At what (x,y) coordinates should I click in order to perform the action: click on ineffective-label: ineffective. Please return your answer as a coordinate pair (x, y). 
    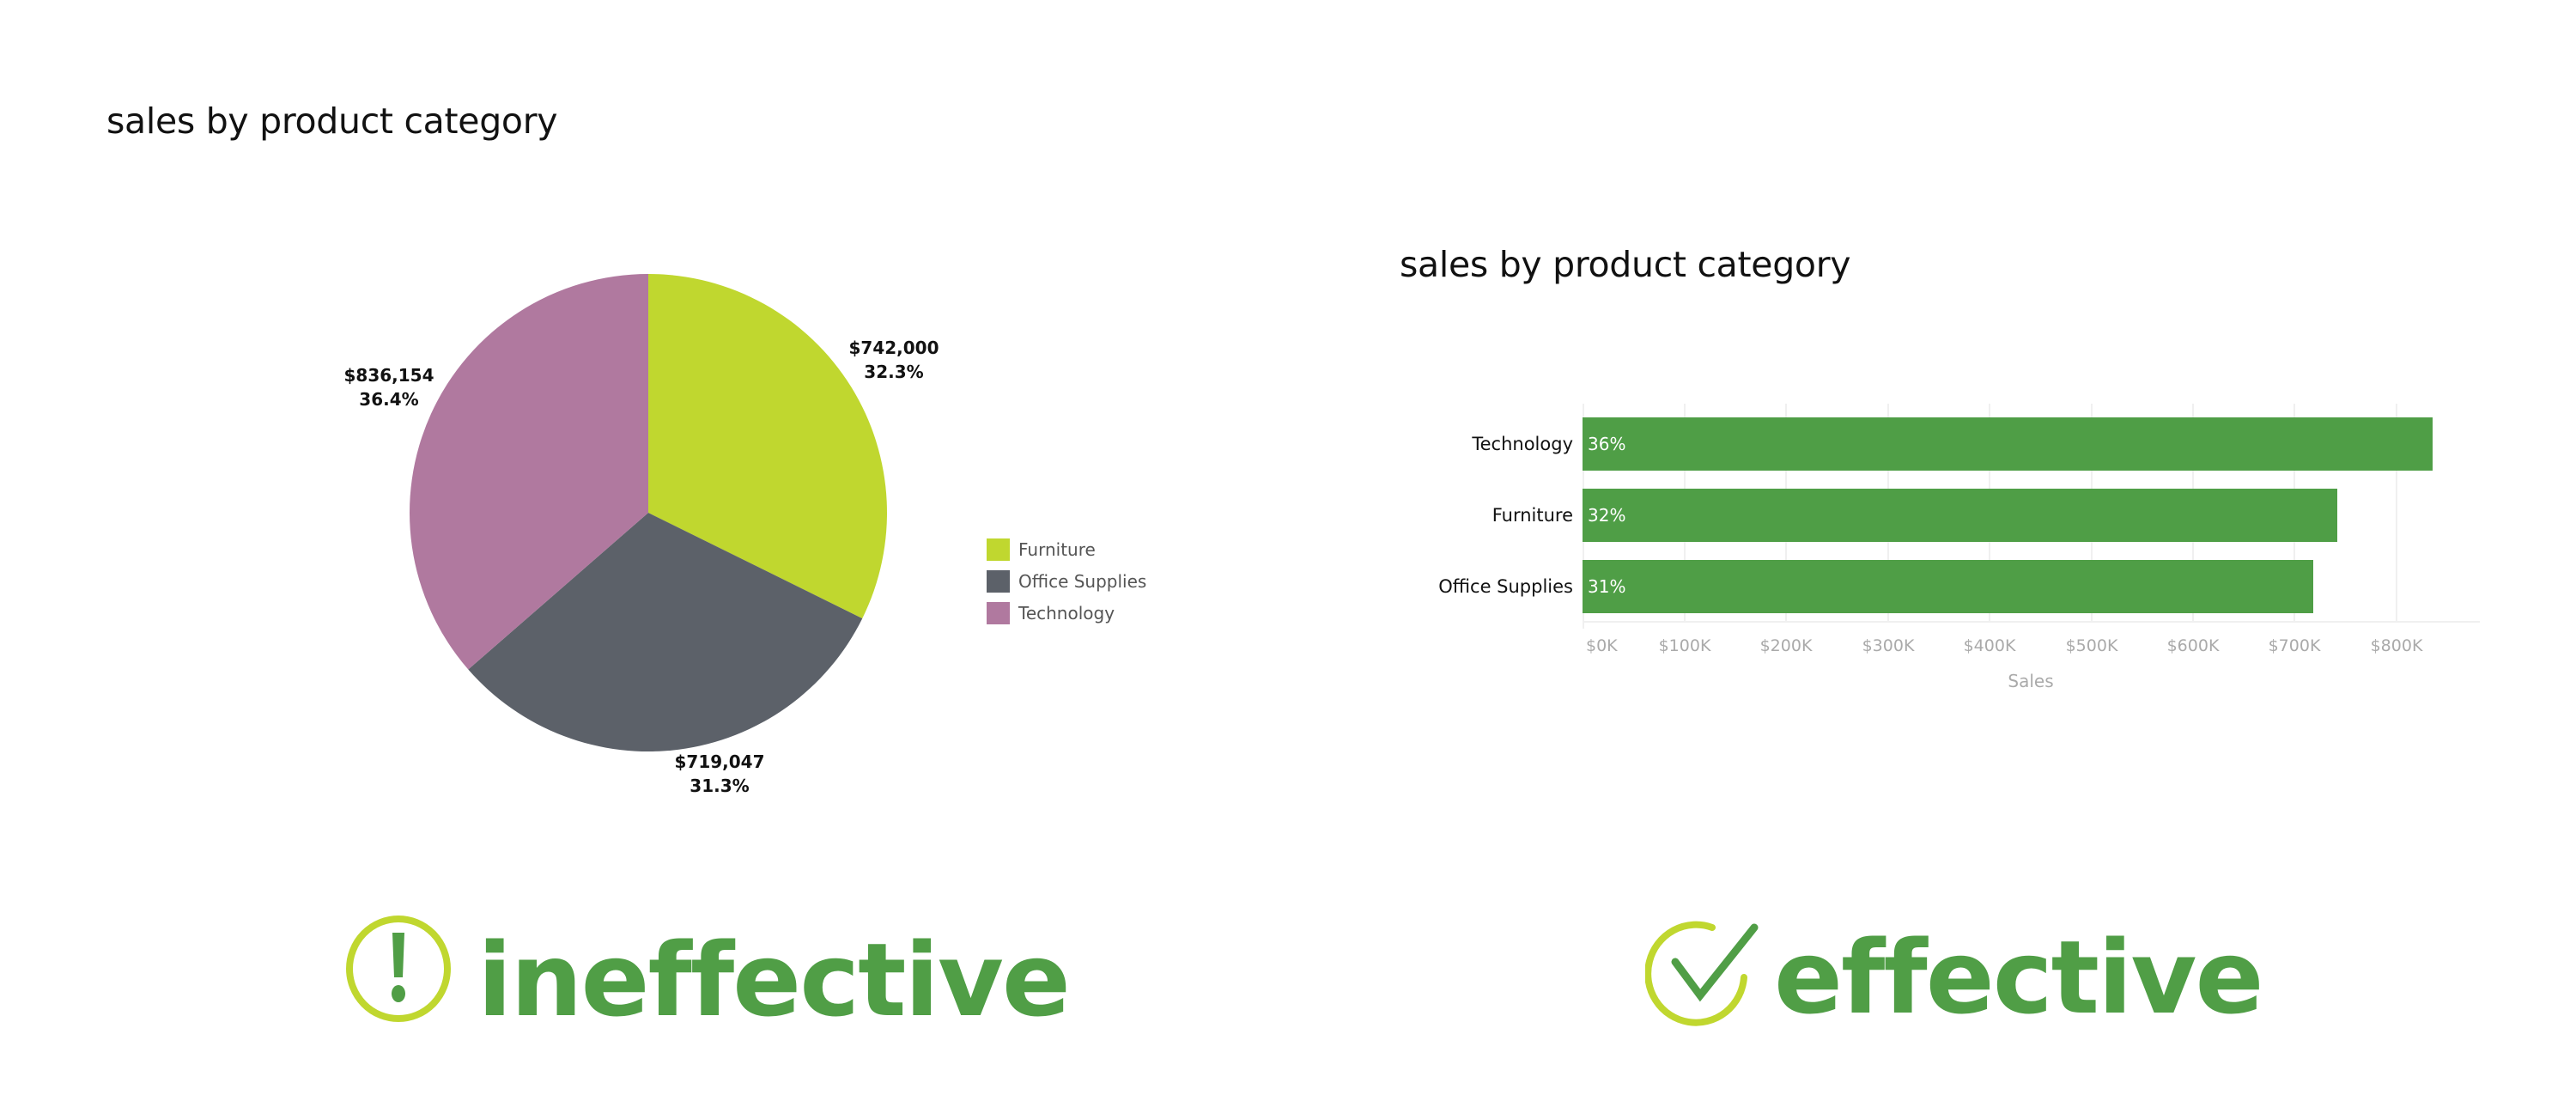
    Looking at the image, I should click on (774, 980).